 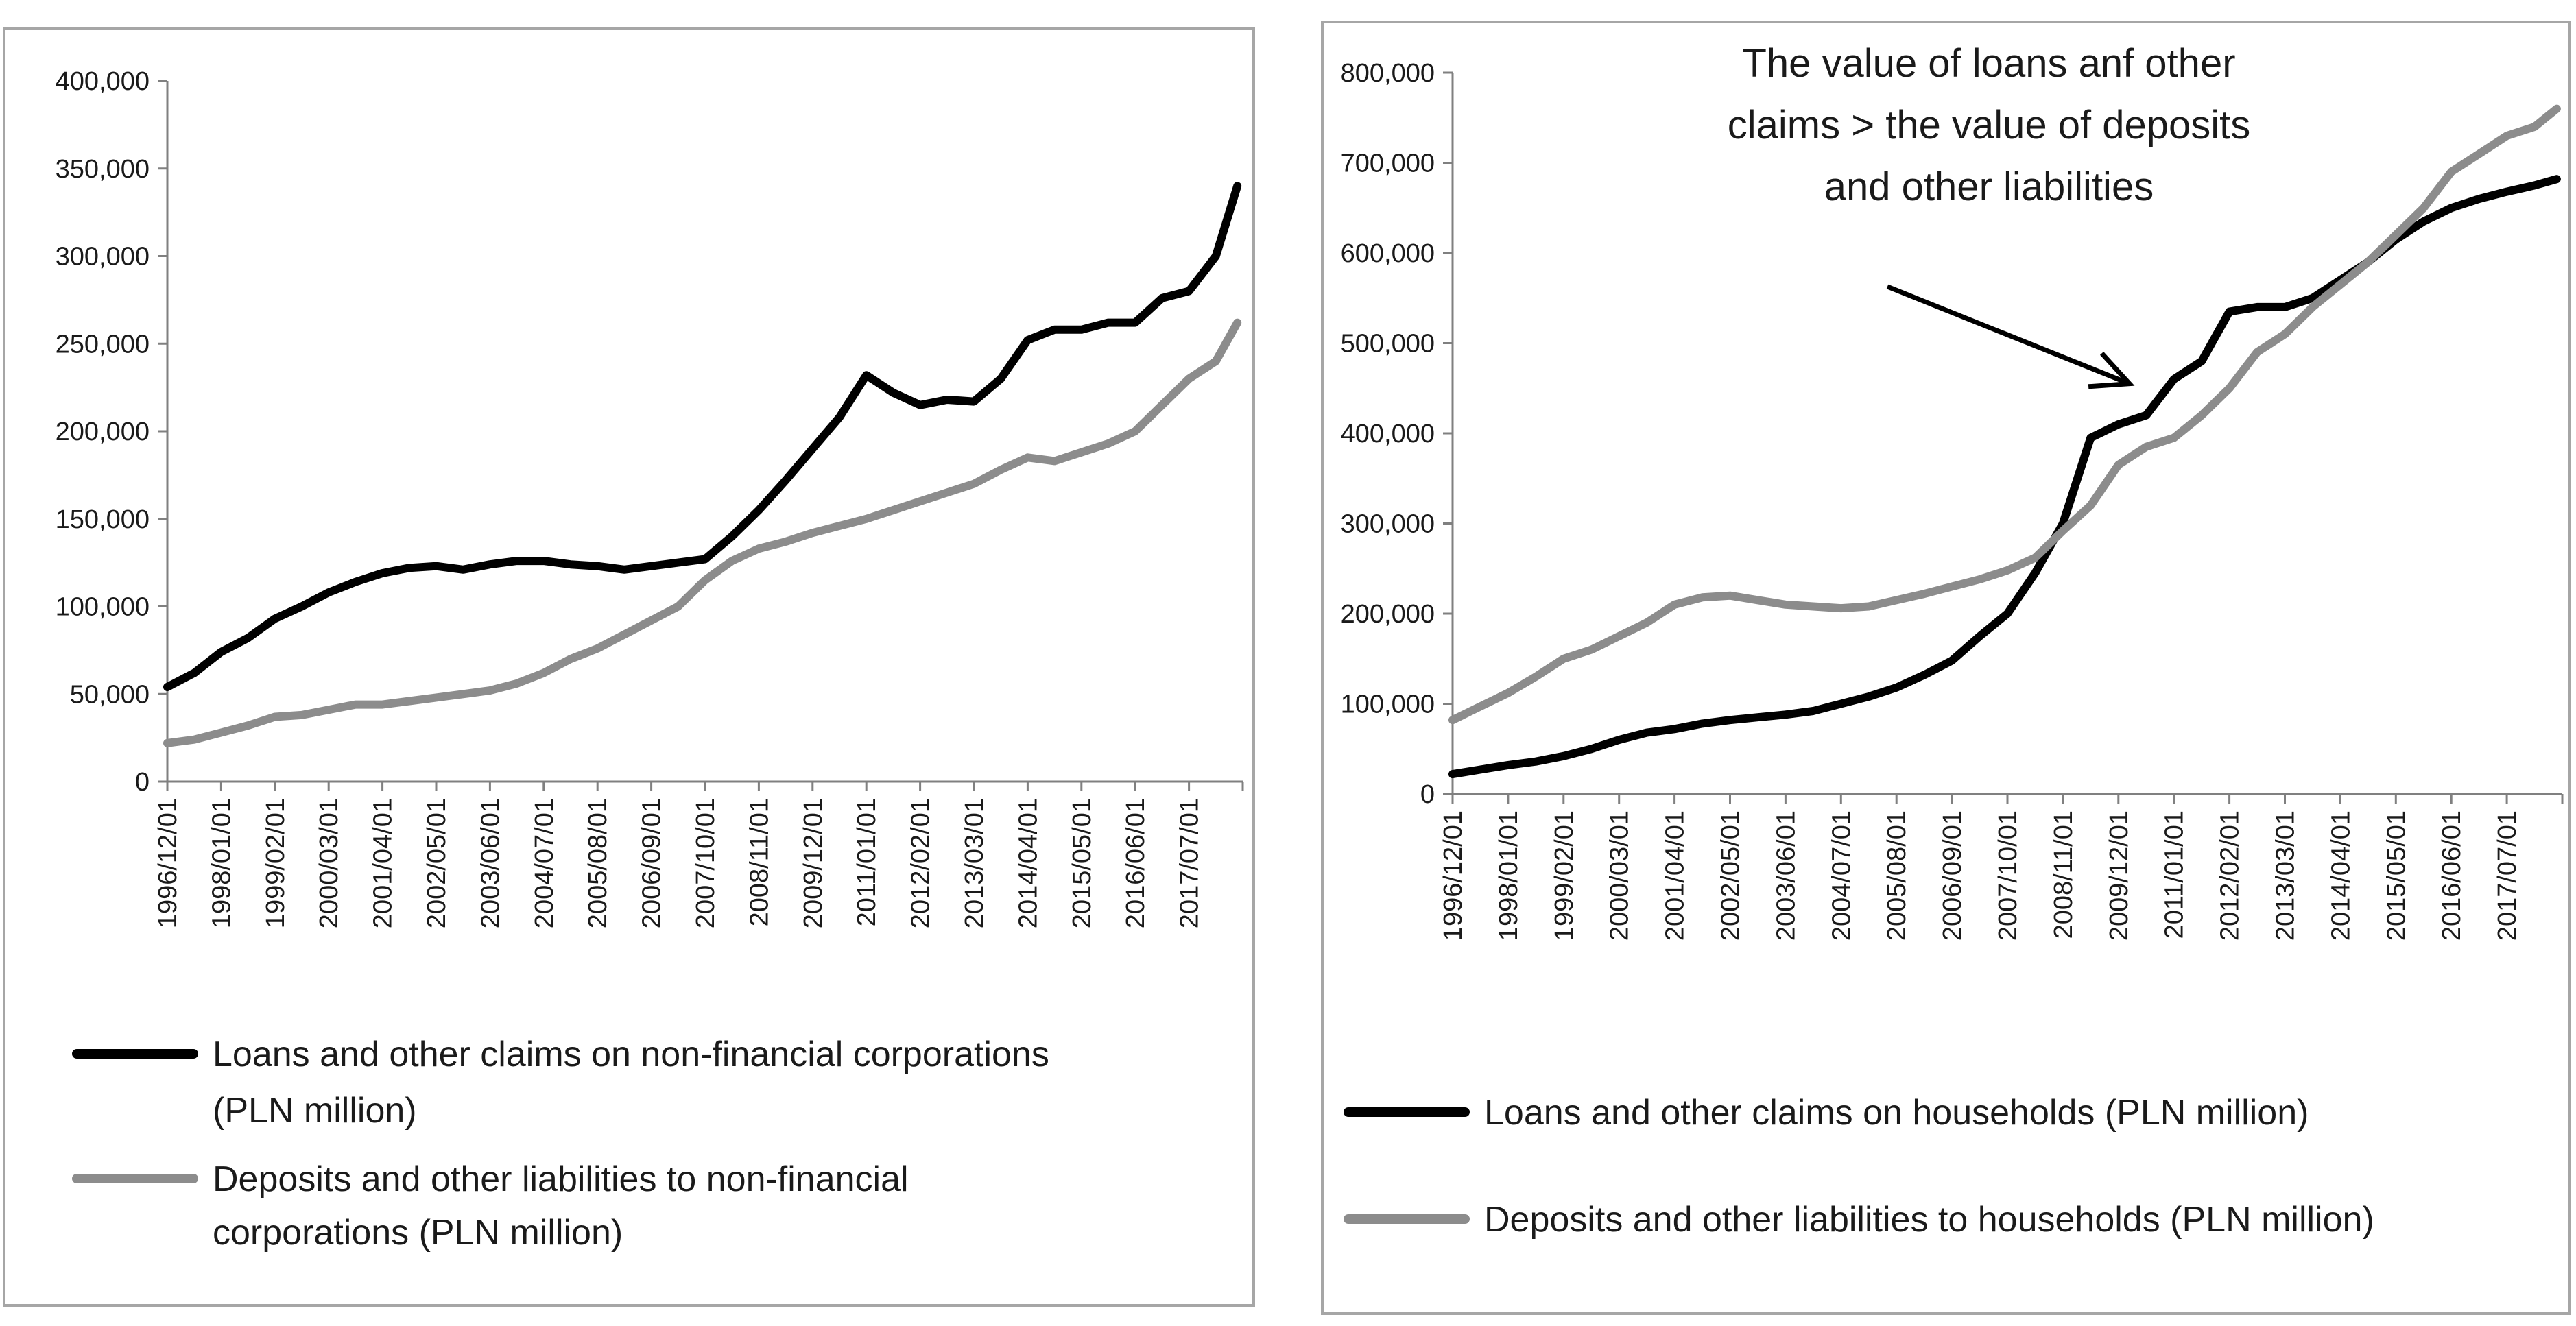 What do you see at coordinates (315, 1111) in the screenshot?
I see `legend-label: (PLN million)` at bounding box center [315, 1111].